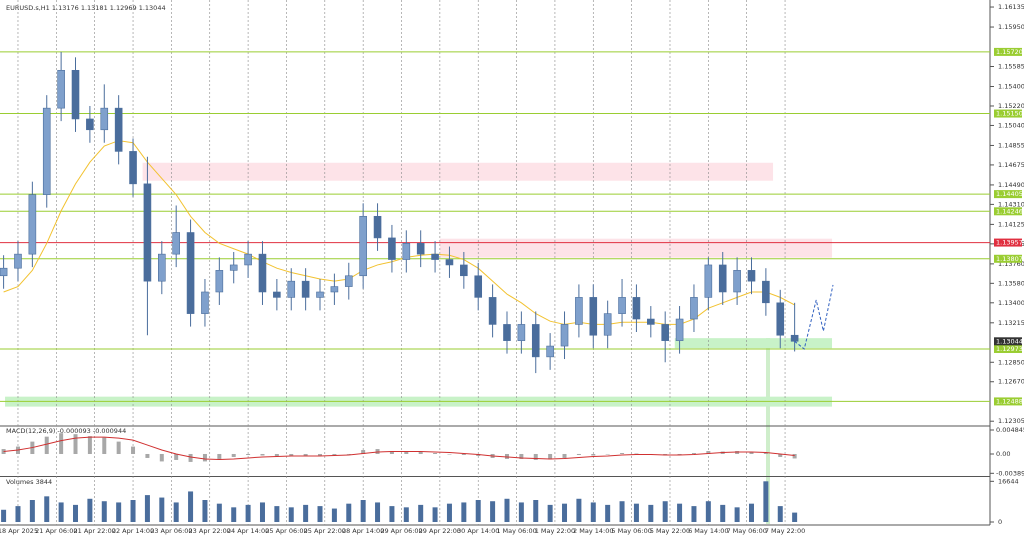 This screenshot has height=537, width=1024. Describe the element at coordinates (325, 531) in the screenshot. I see `x-tick-label: 25 Apr 22:00` at that location.